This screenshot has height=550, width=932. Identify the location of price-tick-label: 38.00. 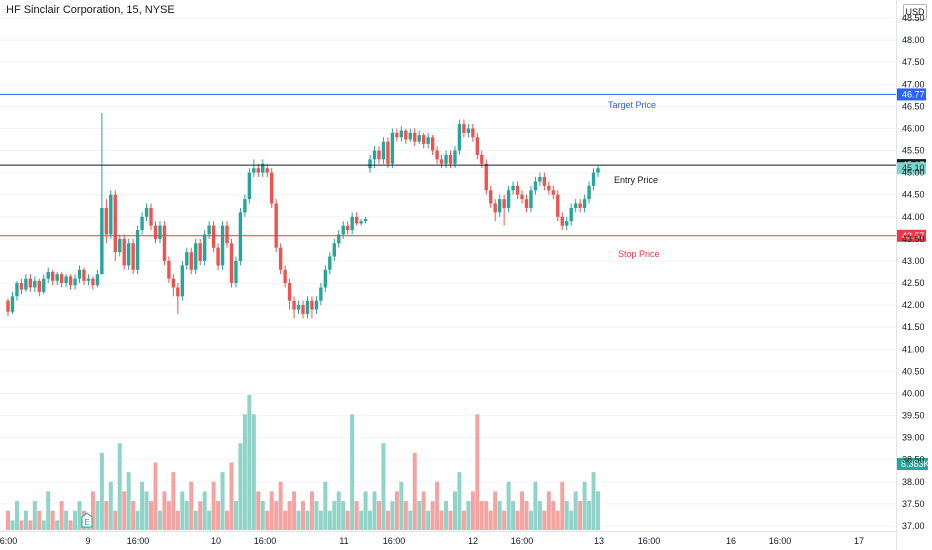
(913, 482).